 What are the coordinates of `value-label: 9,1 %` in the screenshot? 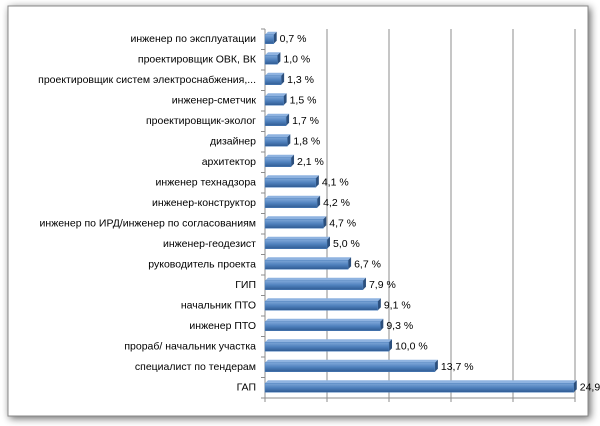 It's located at (397, 306).